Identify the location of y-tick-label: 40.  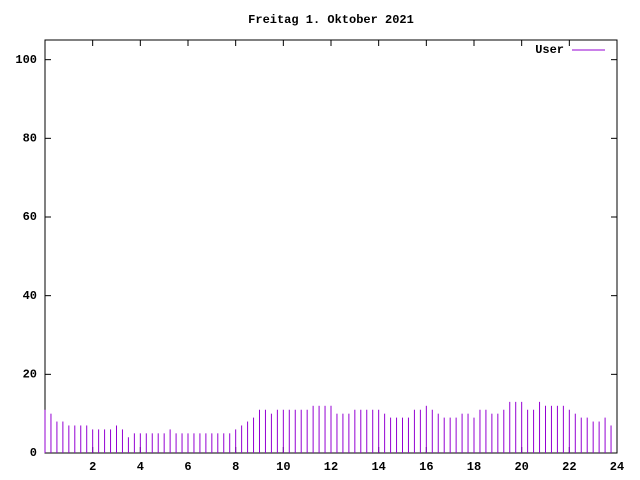
(30, 296).